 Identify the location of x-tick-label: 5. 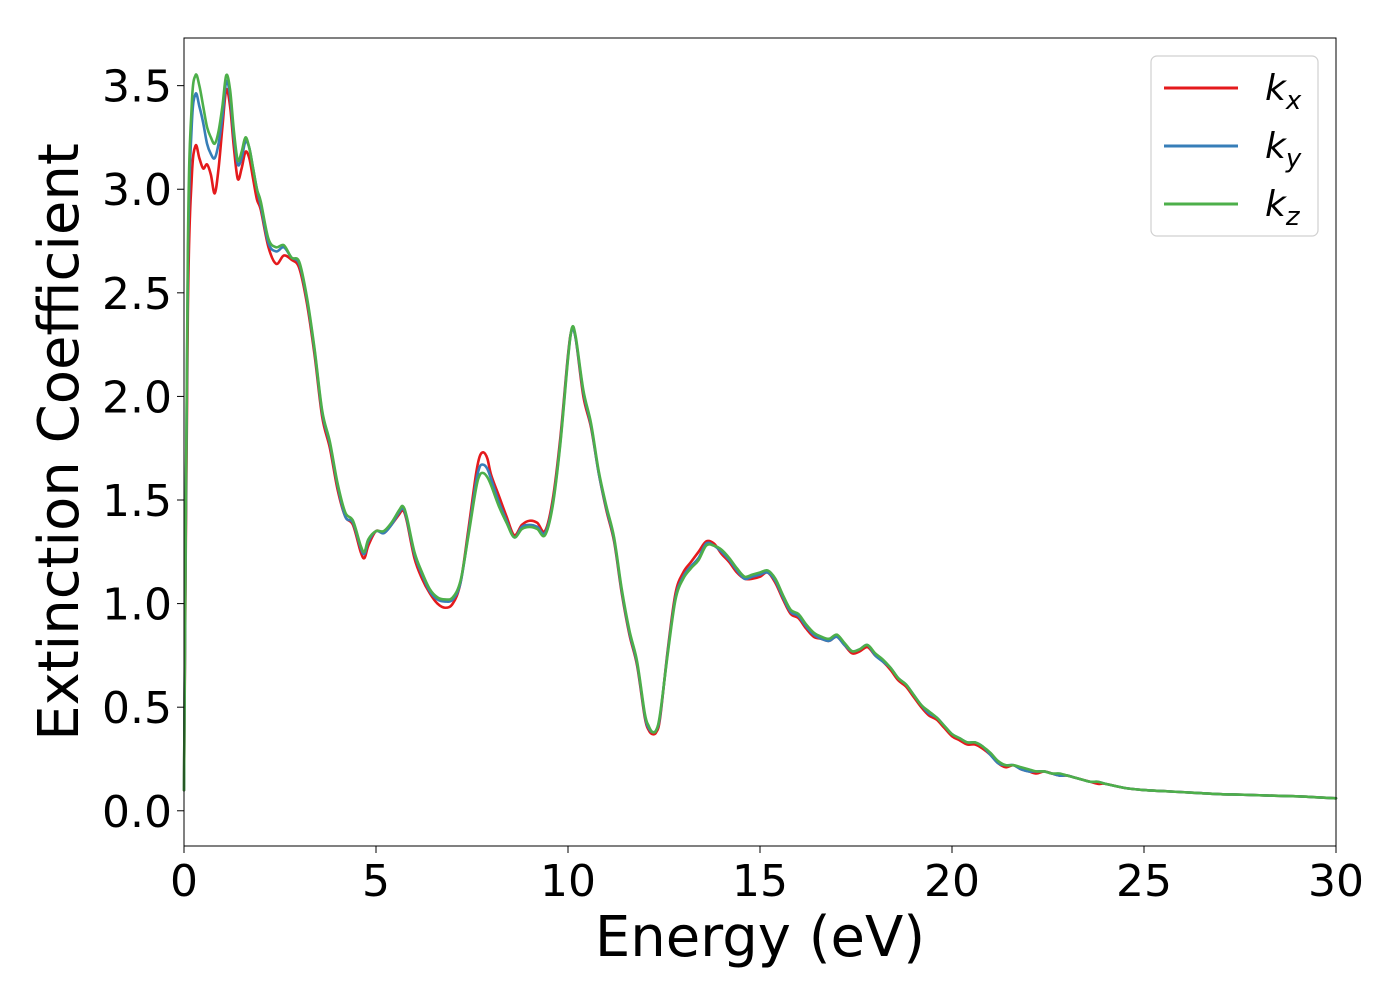
(376, 881).